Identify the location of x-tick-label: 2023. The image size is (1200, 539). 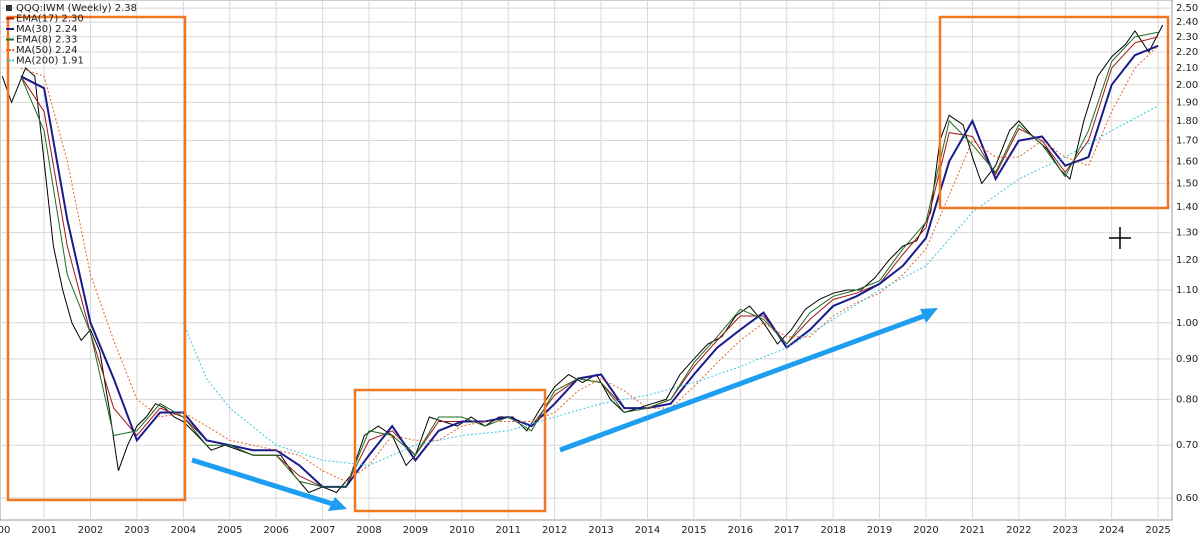
(1065, 530).